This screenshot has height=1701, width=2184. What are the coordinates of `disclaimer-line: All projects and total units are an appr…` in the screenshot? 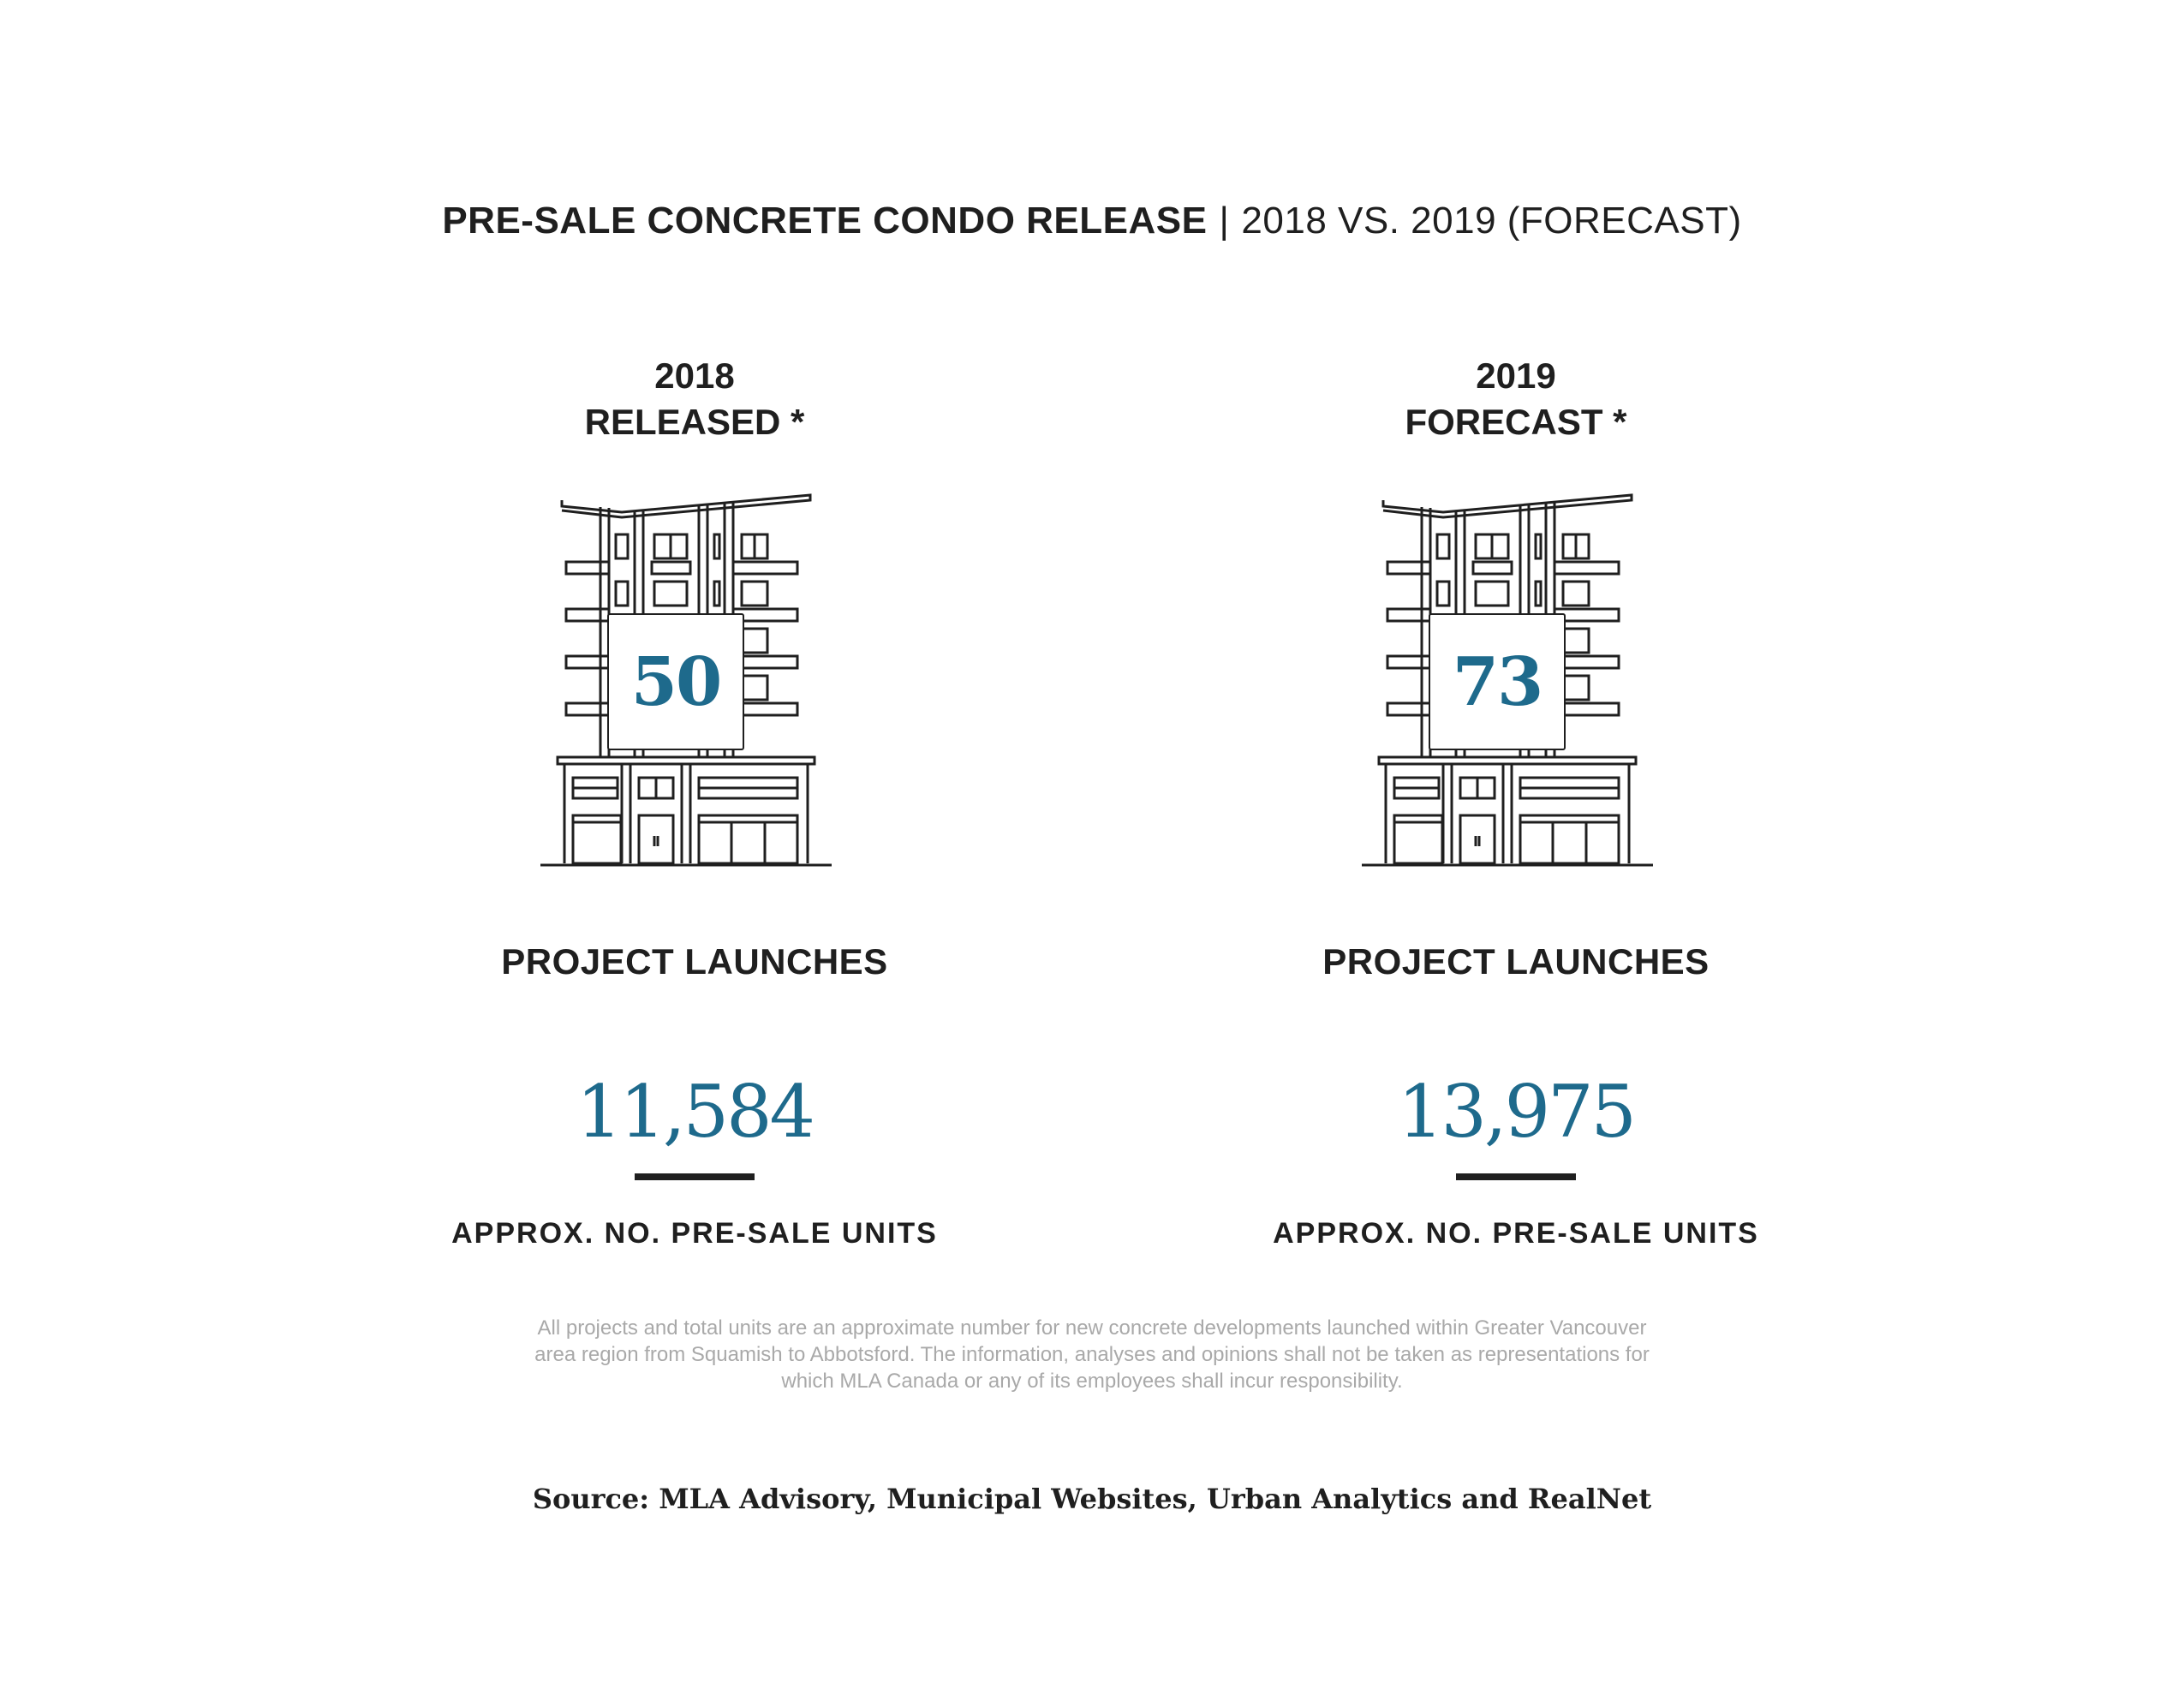 It's located at (1092, 1328).